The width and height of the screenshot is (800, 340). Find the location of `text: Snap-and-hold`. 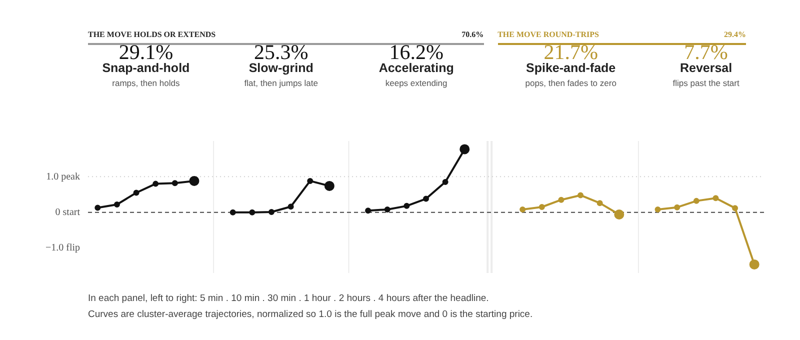

text: Snap-and-hold is located at coordinates (146, 68).